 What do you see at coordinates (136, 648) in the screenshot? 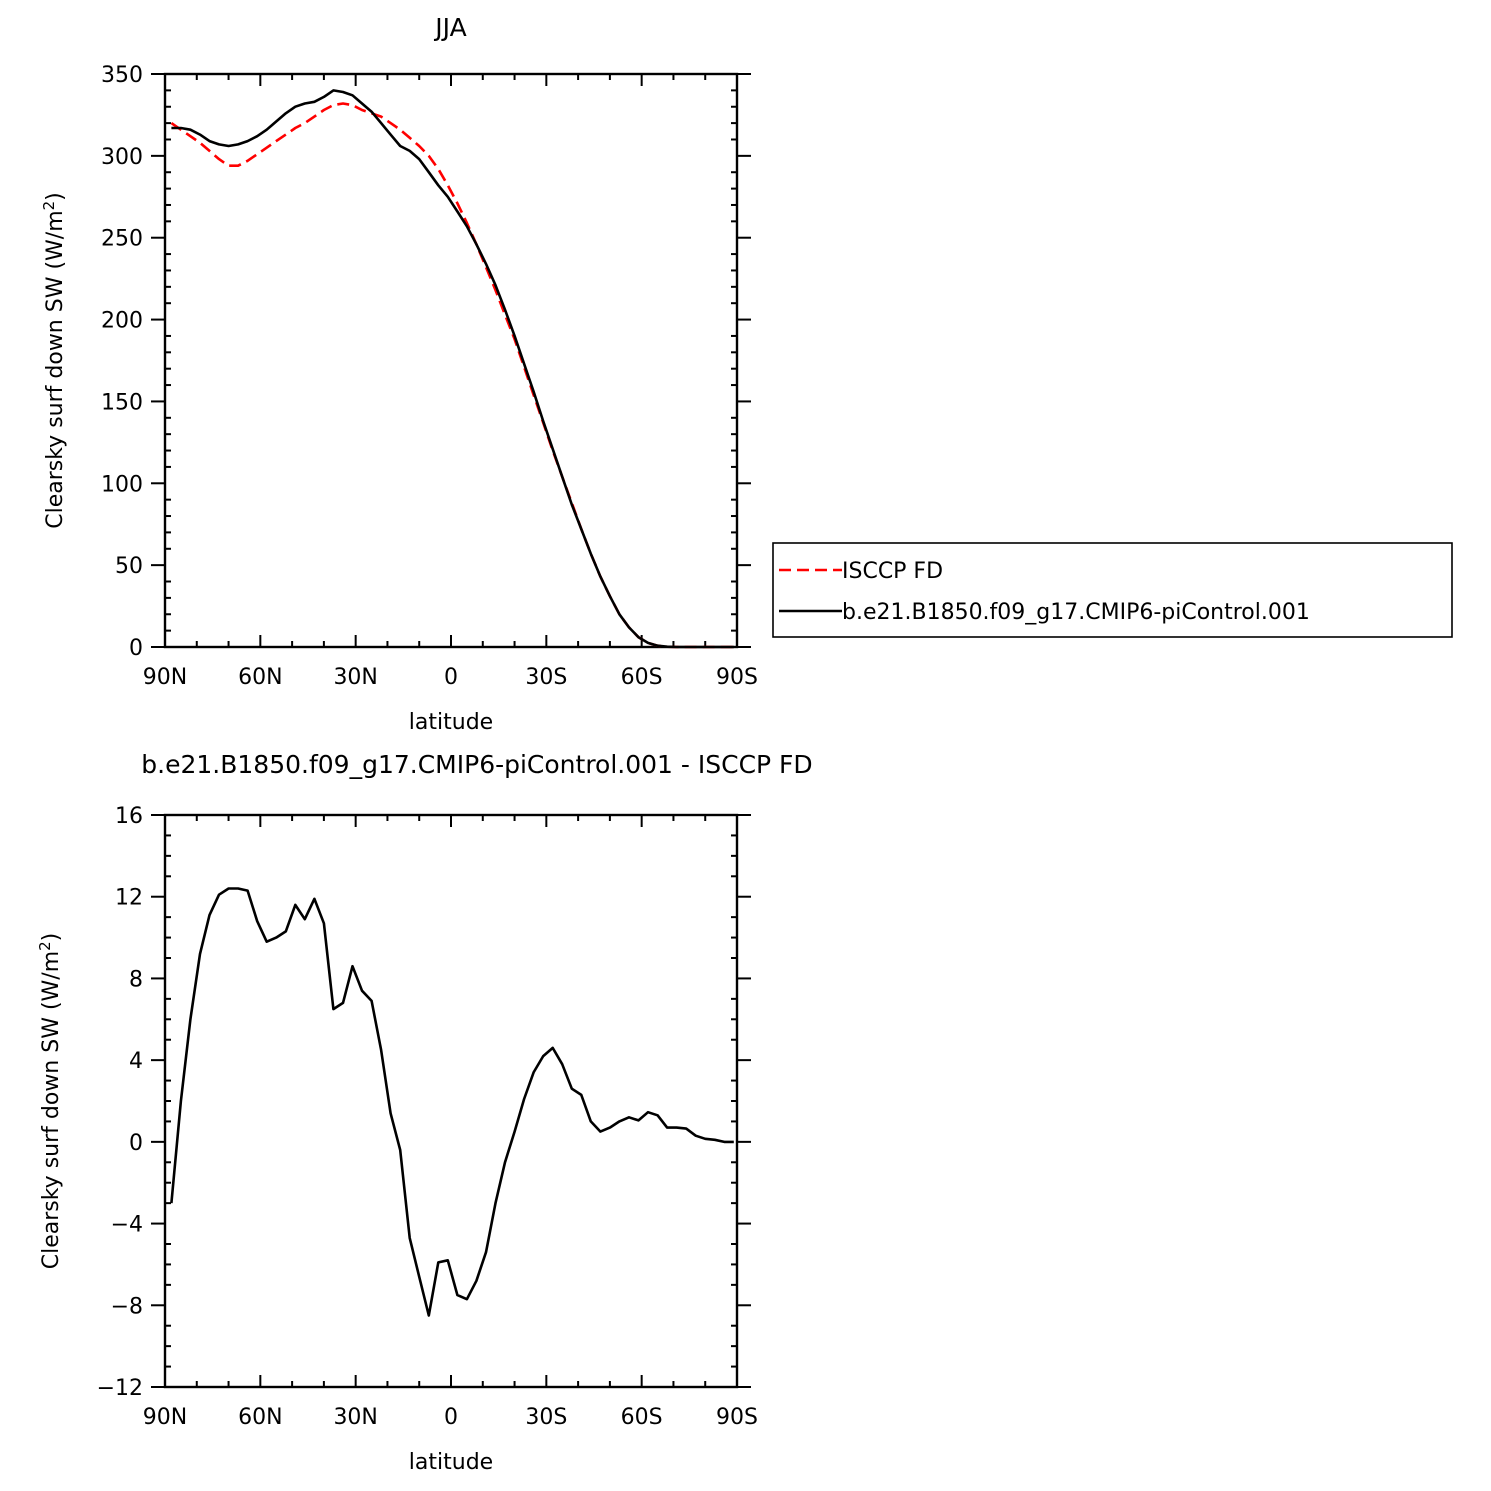
I see `top-y-tick-label: 0` at bounding box center [136, 648].